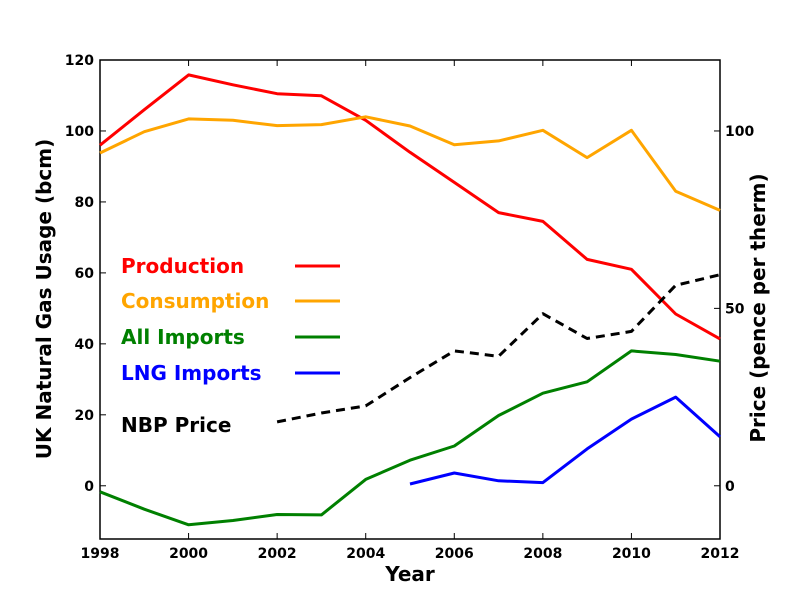 The height and width of the screenshot is (600, 800). What do you see at coordinates (739, 132) in the screenshot?
I see `y2-tick-label: 100` at bounding box center [739, 132].